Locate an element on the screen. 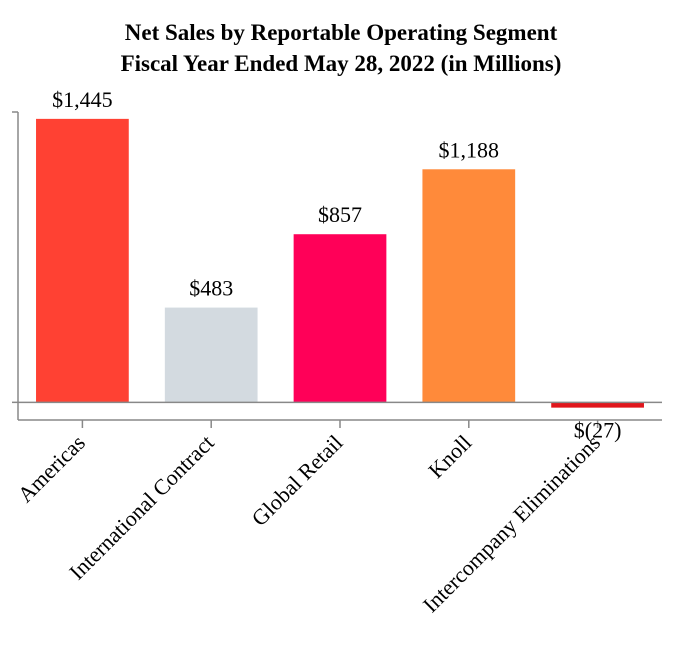 The image size is (682, 666). data-label-5: $(27) is located at coordinates (598, 430).